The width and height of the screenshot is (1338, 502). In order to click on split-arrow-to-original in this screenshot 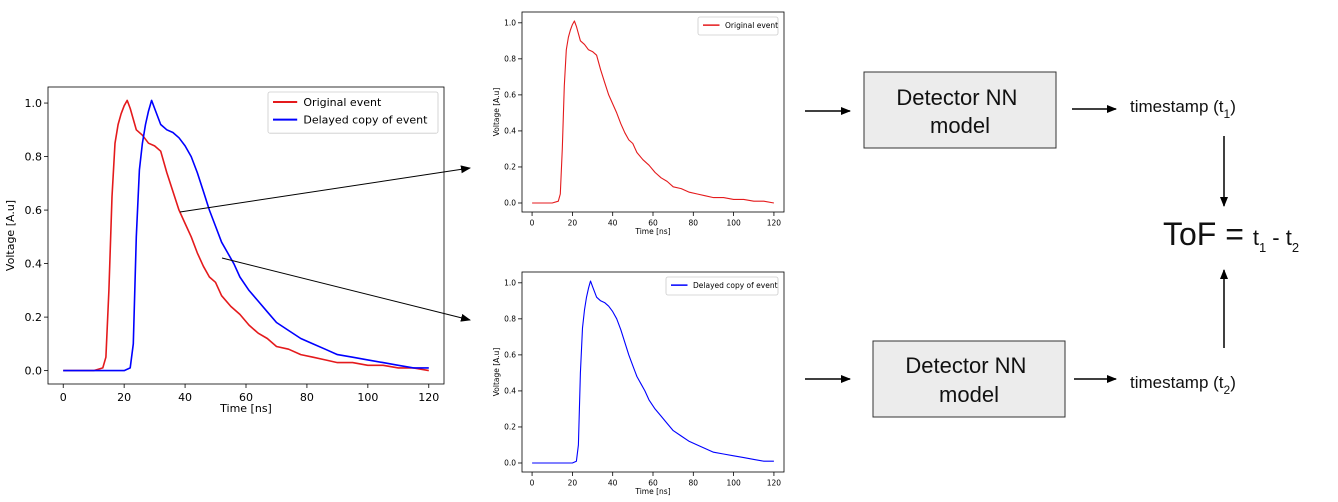, I will do `click(325, 189)`.